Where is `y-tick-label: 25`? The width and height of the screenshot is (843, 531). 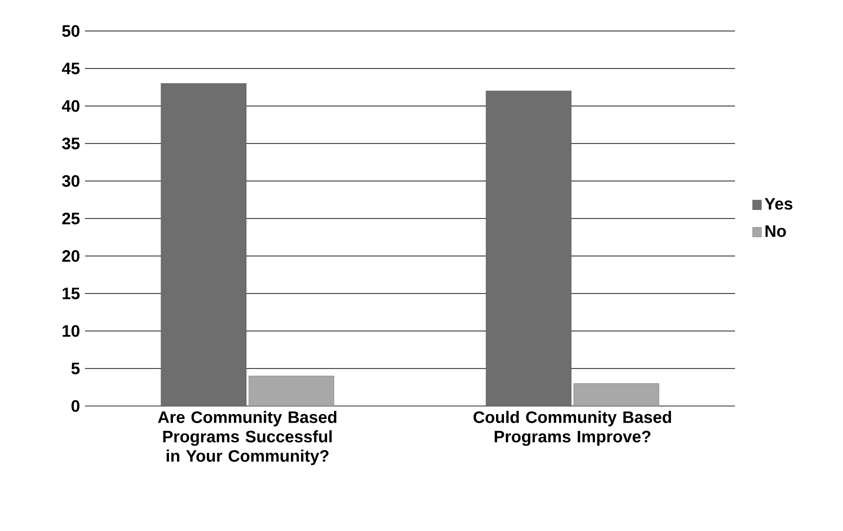
y-tick-label: 25 is located at coordinates (71, 218).